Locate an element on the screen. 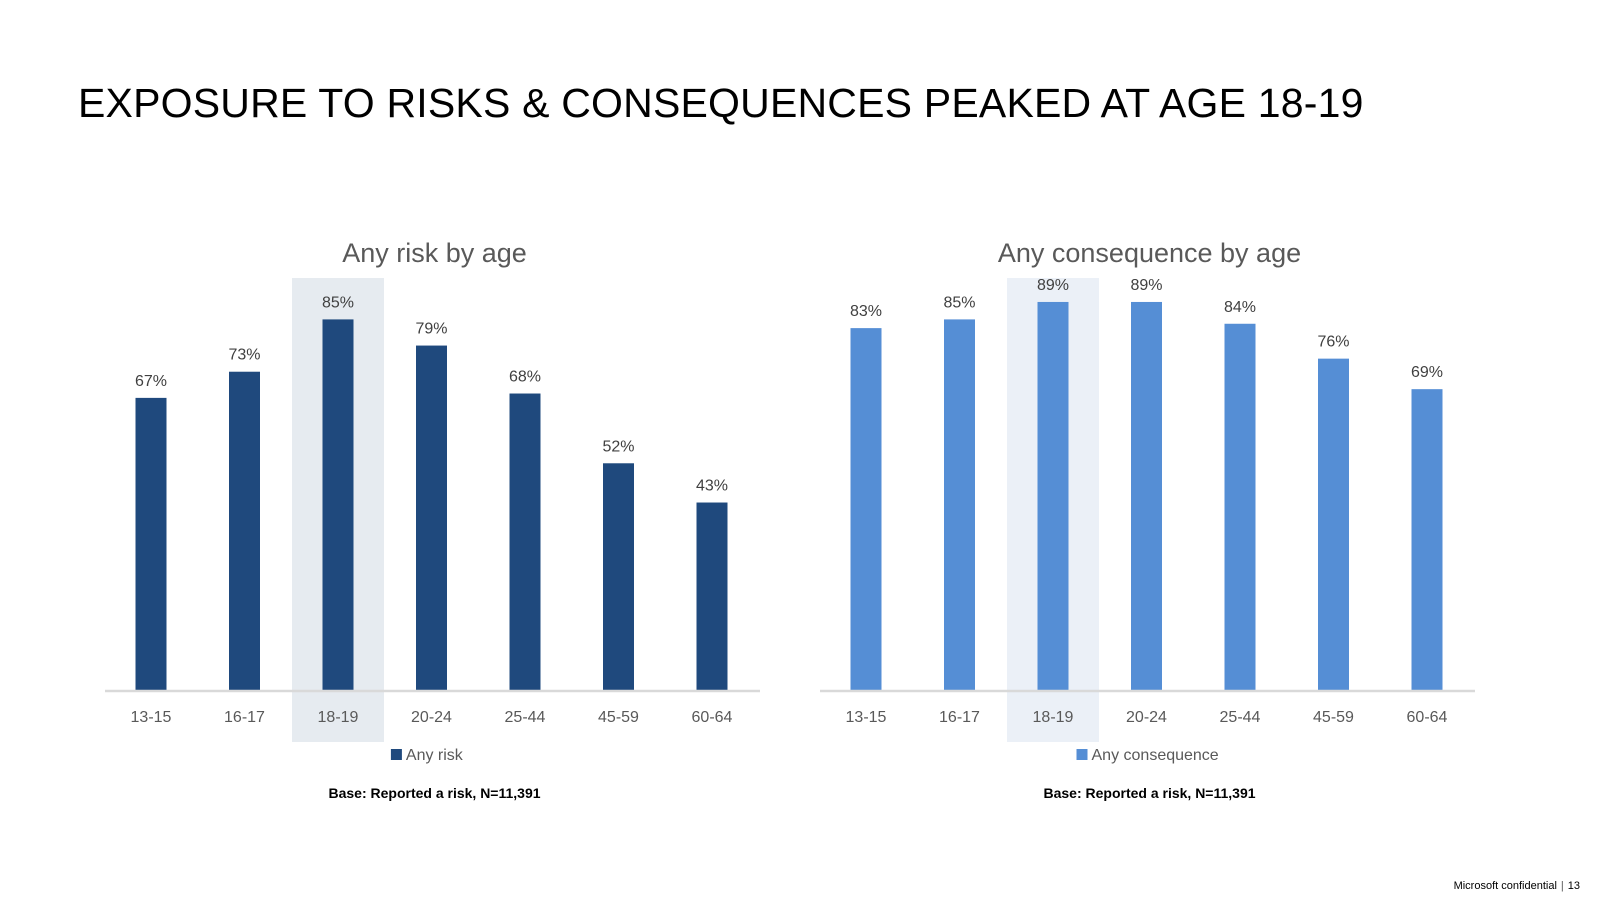 The image size is (1600, 900). data-label: 84% is located at coordinates (1240, 307).